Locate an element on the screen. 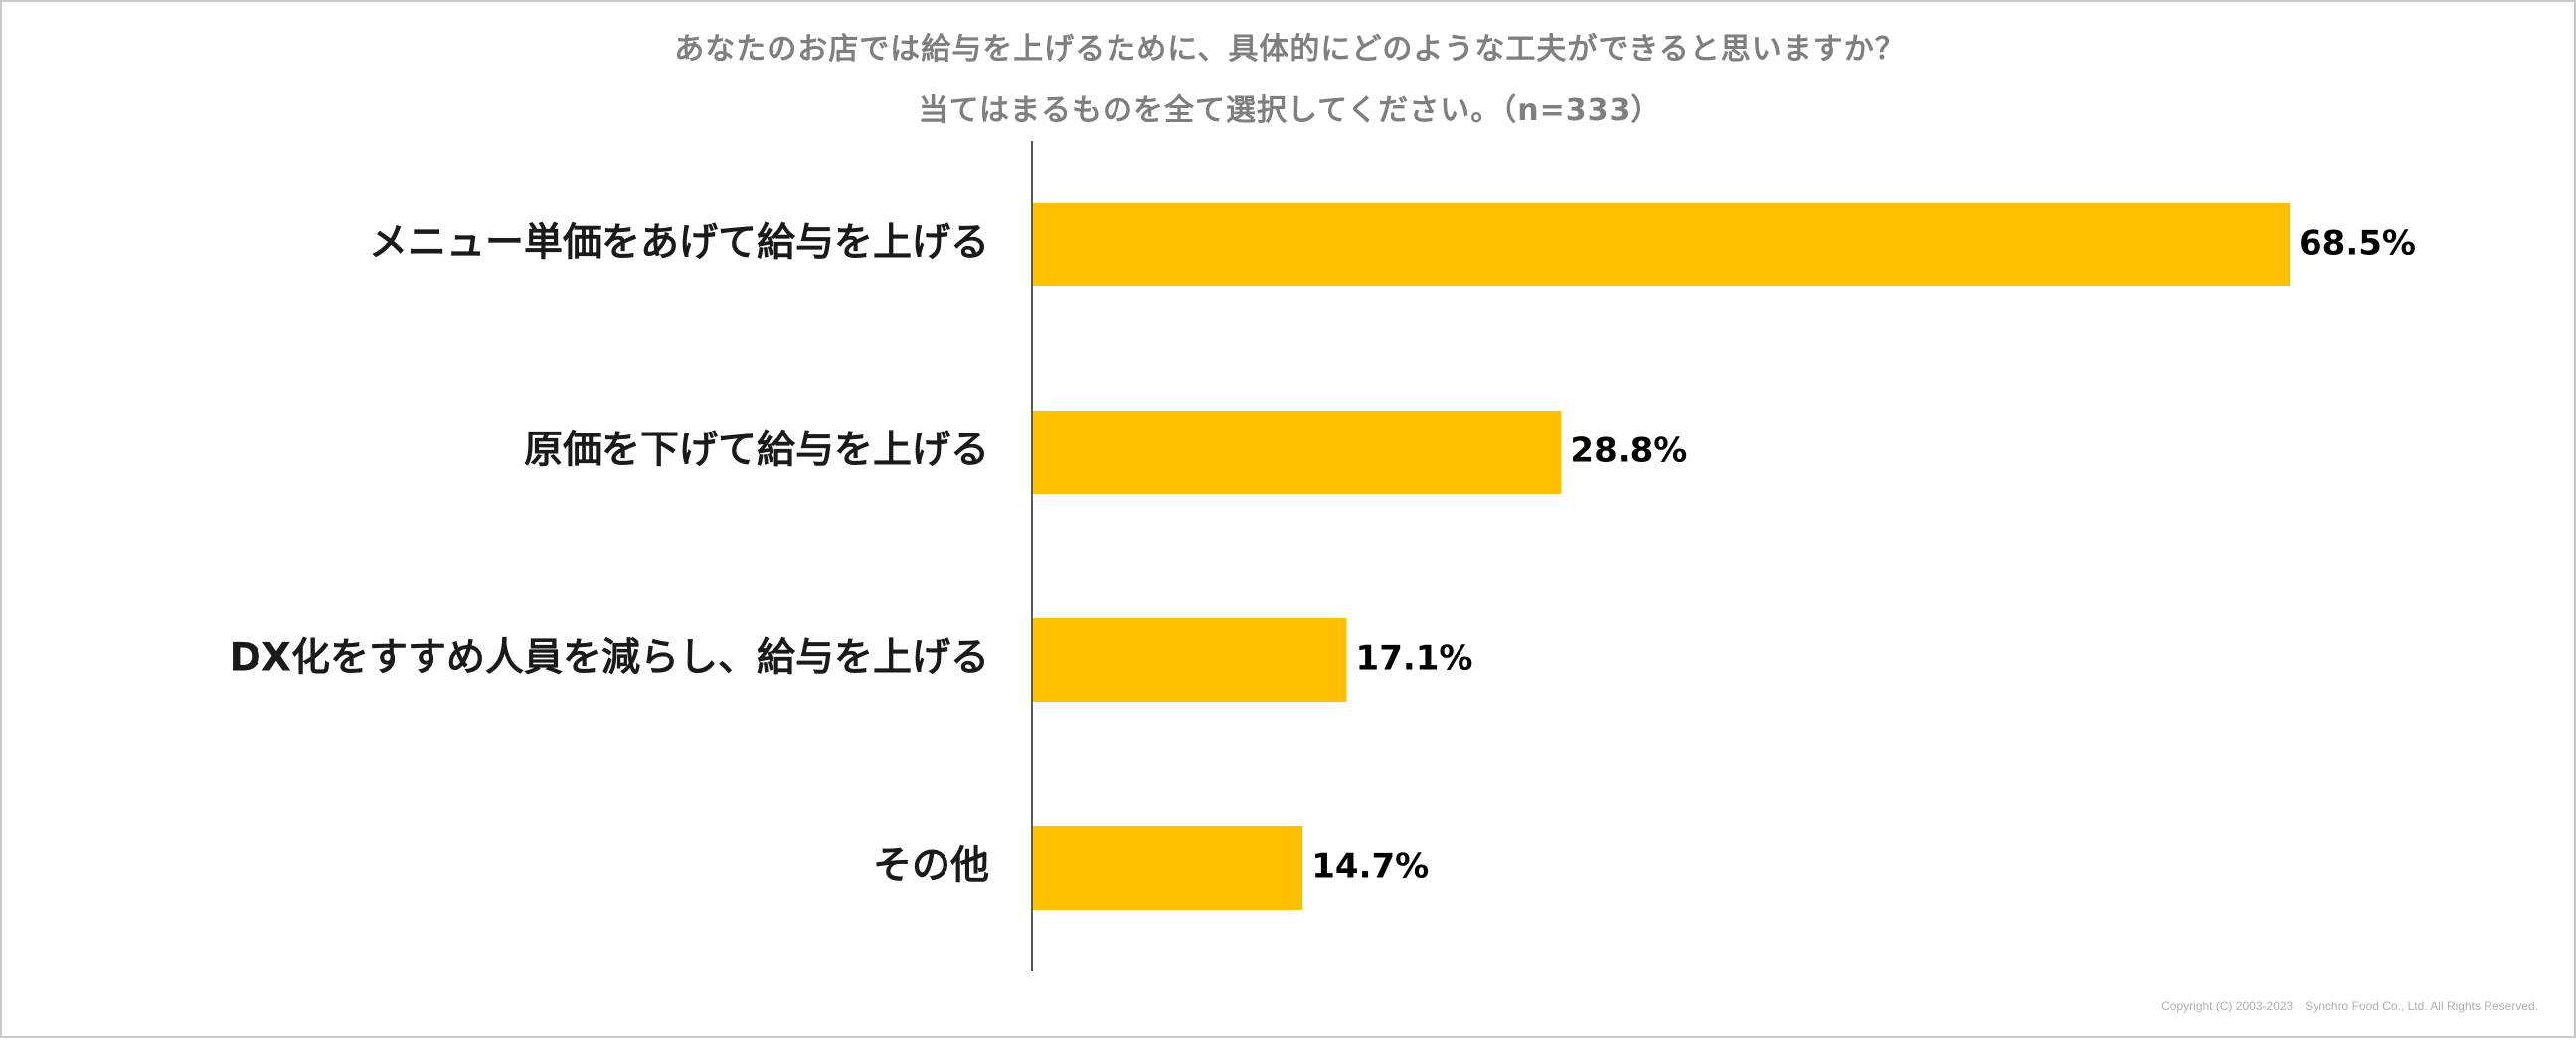  category-label: 原価を下げて給与を上げる is located at coordinates (756, 451).